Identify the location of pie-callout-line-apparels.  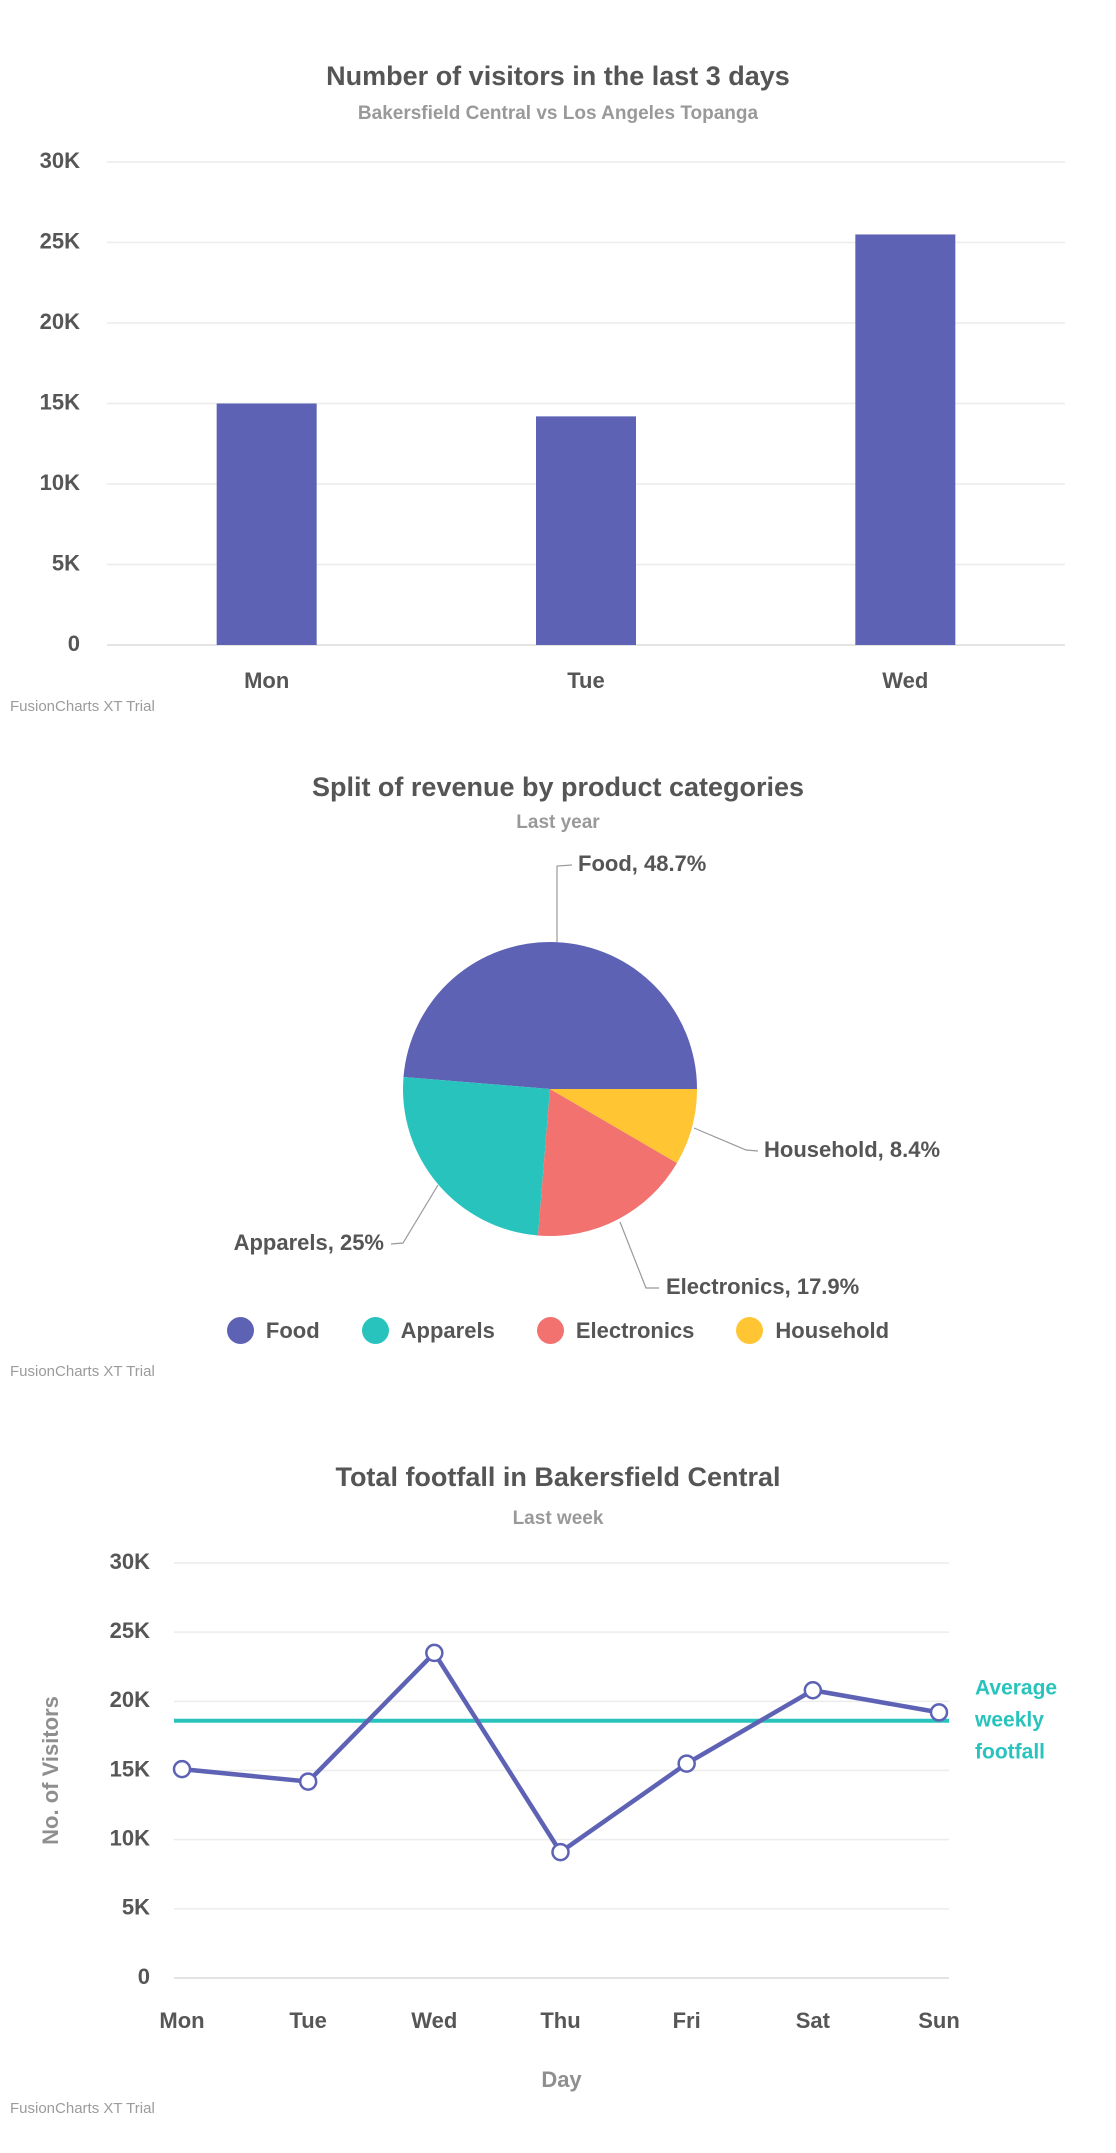
(414, 1214).